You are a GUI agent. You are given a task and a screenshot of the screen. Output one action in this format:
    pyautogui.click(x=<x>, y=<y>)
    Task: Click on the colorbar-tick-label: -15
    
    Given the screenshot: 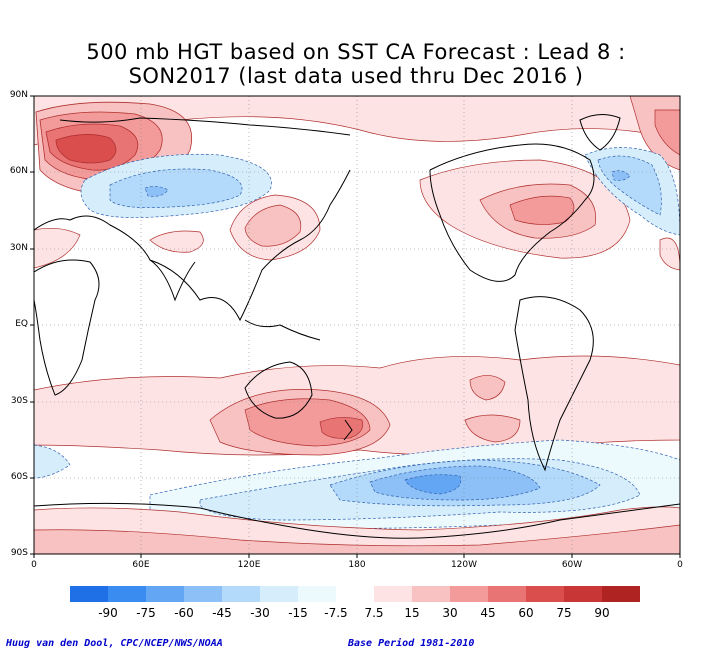 What is the action you would take?
    pyautogui.click(x=298, y=613)
    